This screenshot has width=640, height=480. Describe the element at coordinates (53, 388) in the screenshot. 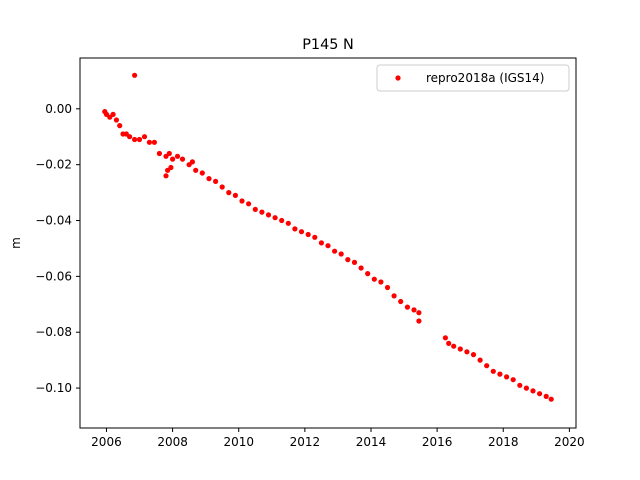

I see `y-tick-label: −0.10` at that location.